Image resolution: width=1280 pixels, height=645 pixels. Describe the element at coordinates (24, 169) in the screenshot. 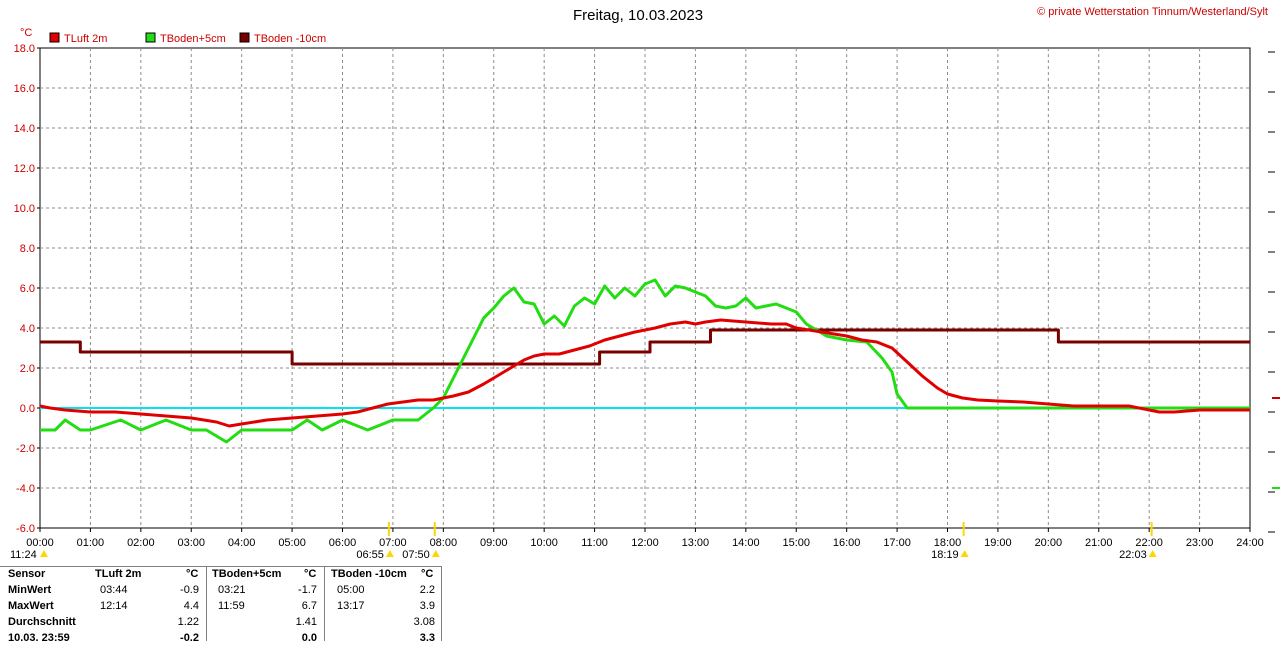

I see `y-tick-label: 12.0` at that location.